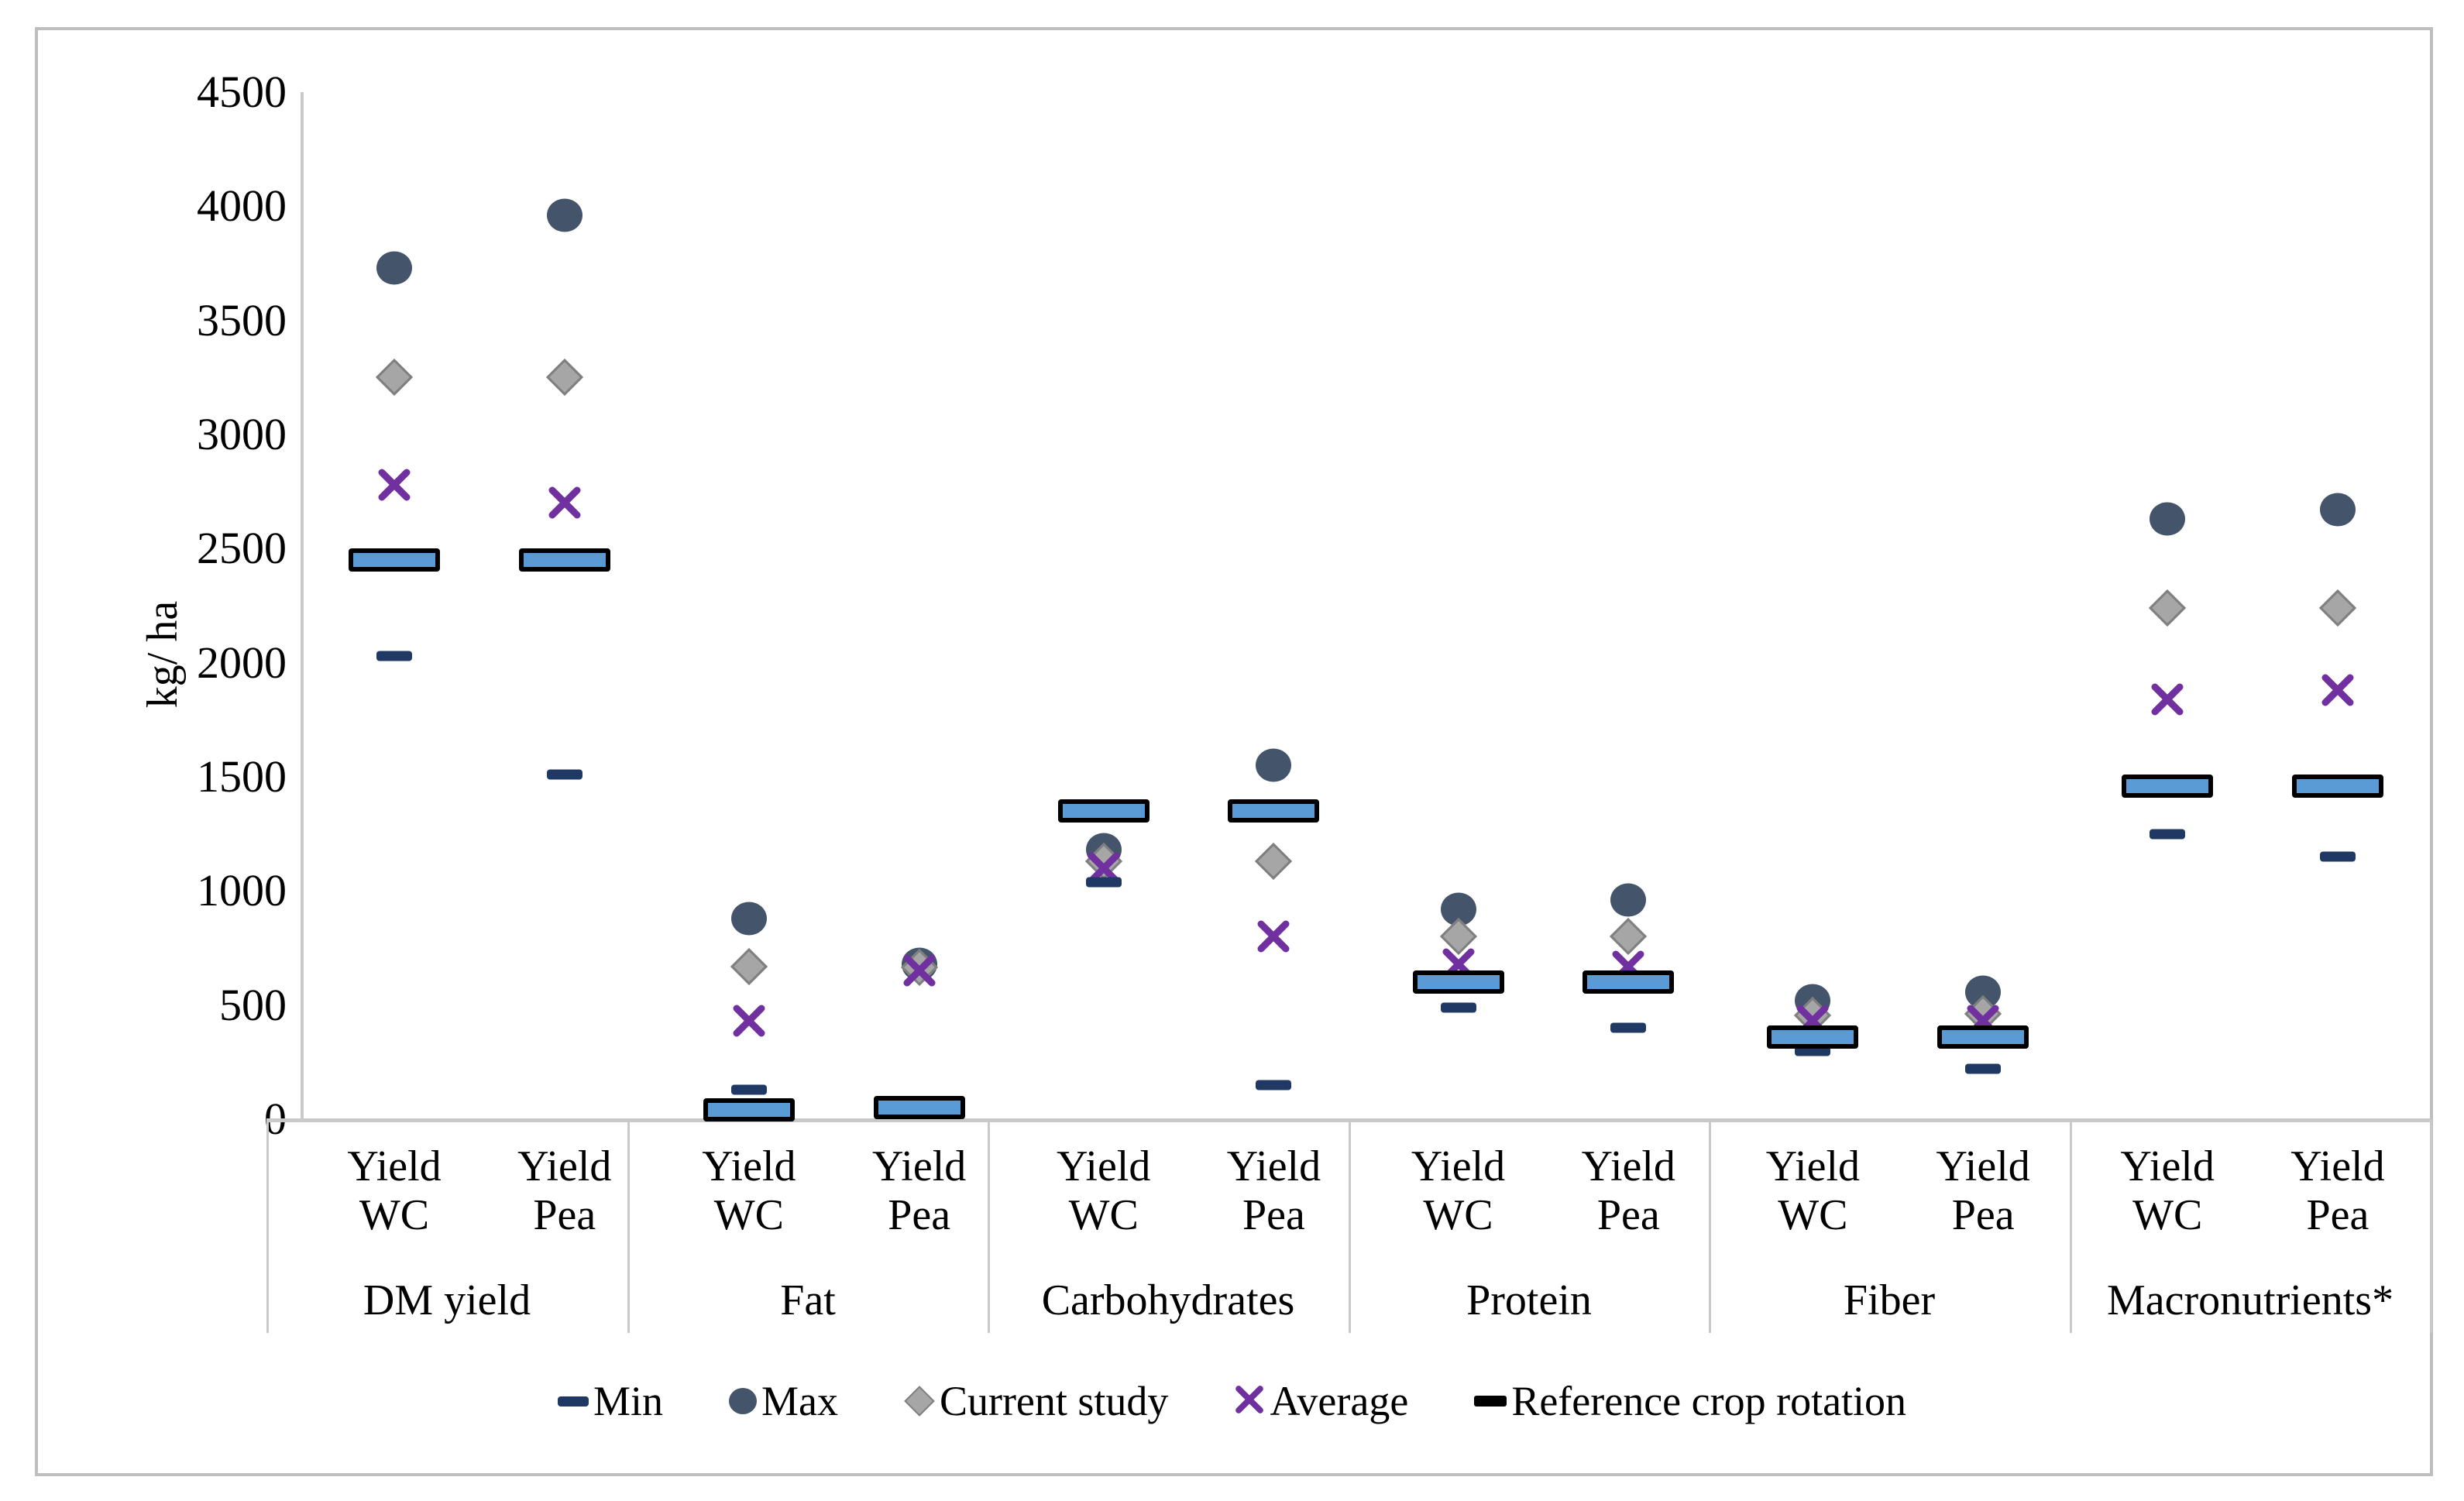 The image size is (2464, 1501). What do you see at coordinates (742, 1401) in the screenshot?
I see `circle-legend-icon` at bounding box center [742, 1401].